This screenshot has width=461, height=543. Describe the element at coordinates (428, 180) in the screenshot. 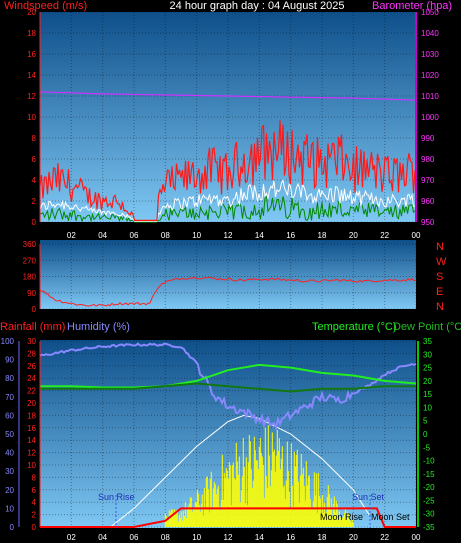

I see `barometer-tick-label: 970` at that location.